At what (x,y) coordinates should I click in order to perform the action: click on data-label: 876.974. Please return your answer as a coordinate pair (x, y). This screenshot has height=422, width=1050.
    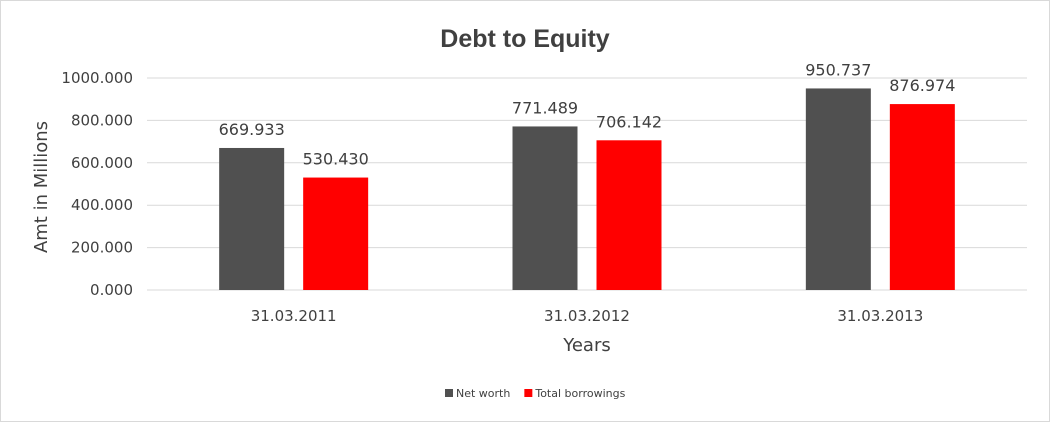
    Looking at the image, I should click on (922, 85).